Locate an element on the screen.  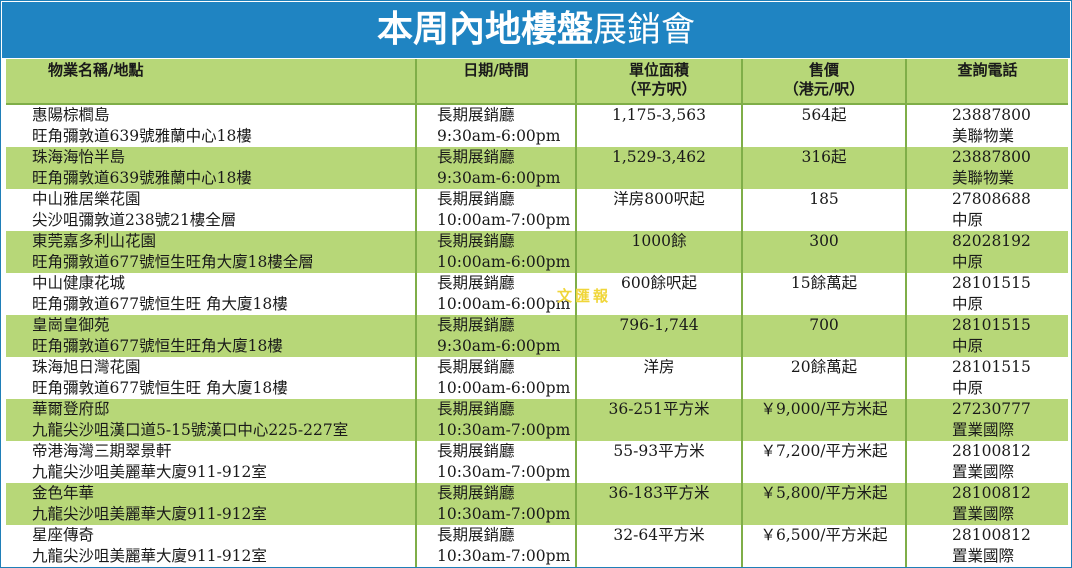
phone-cell: 82028192 中原 is located at coordinates (986, 252).